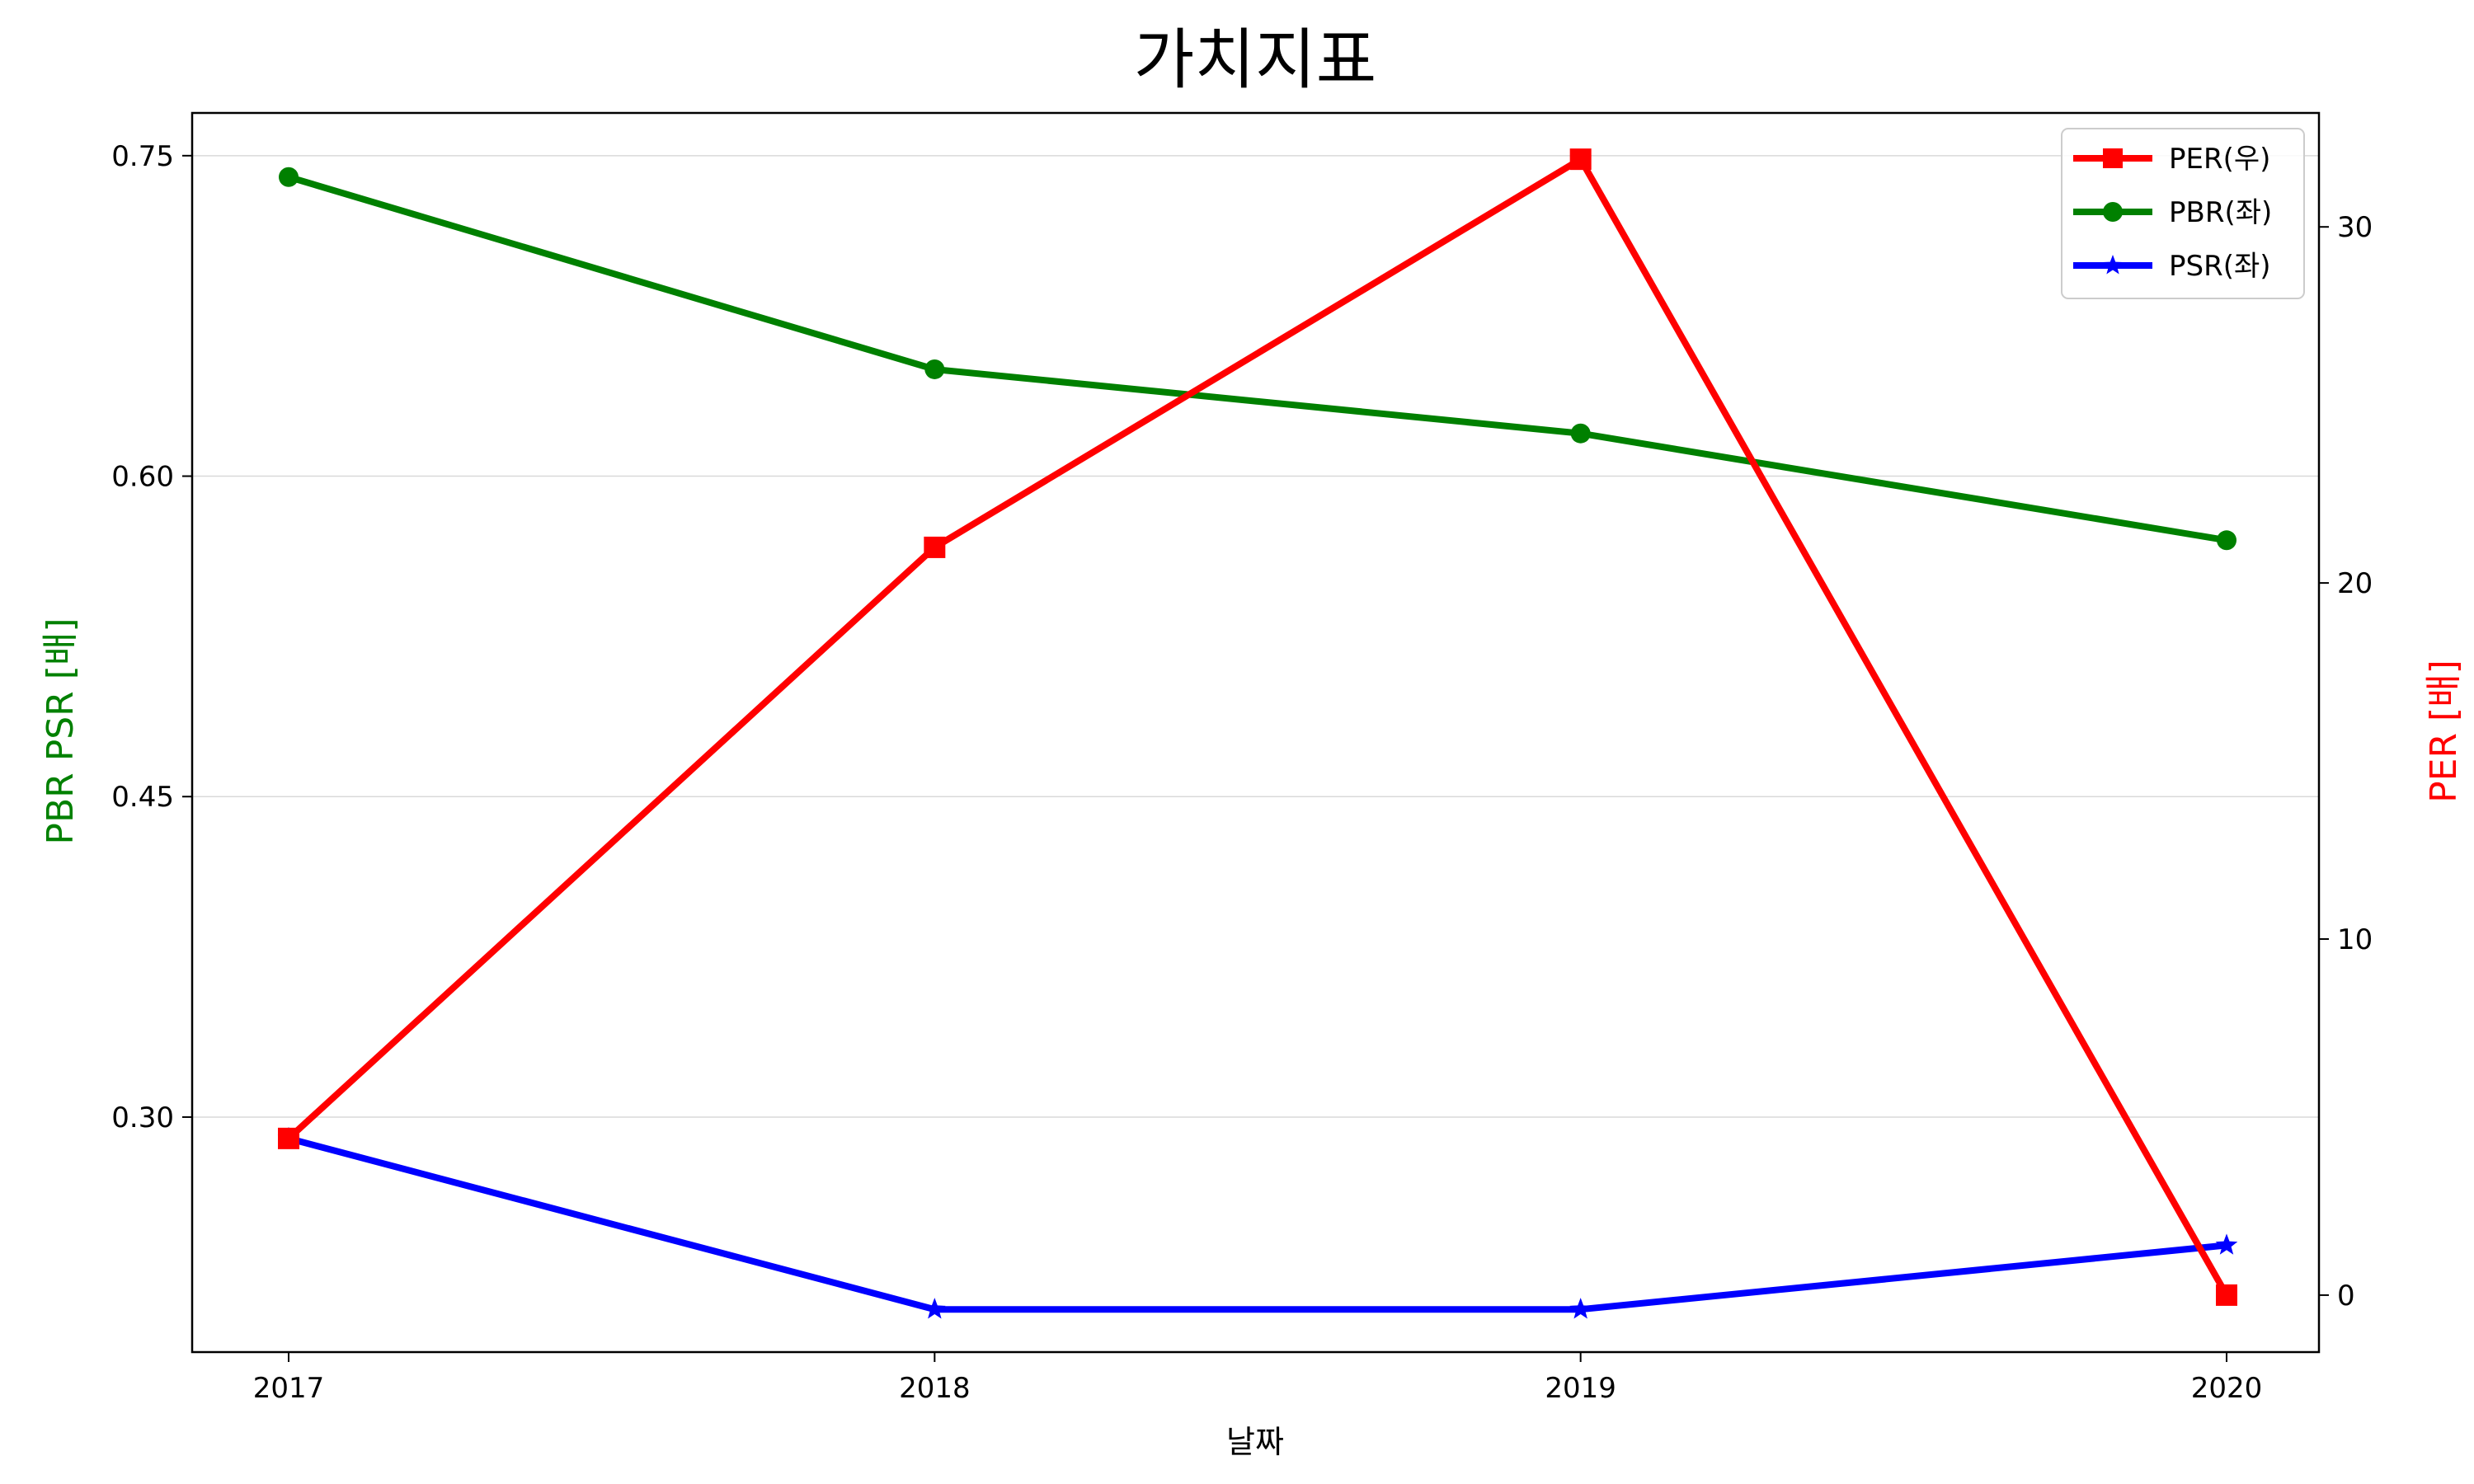 The image size is (2474, 1484). What do you see at coordinates (2220, 212) in the screenshot?
I see `legend-label: PBR(좌)` at bounding box center [2220, 212].